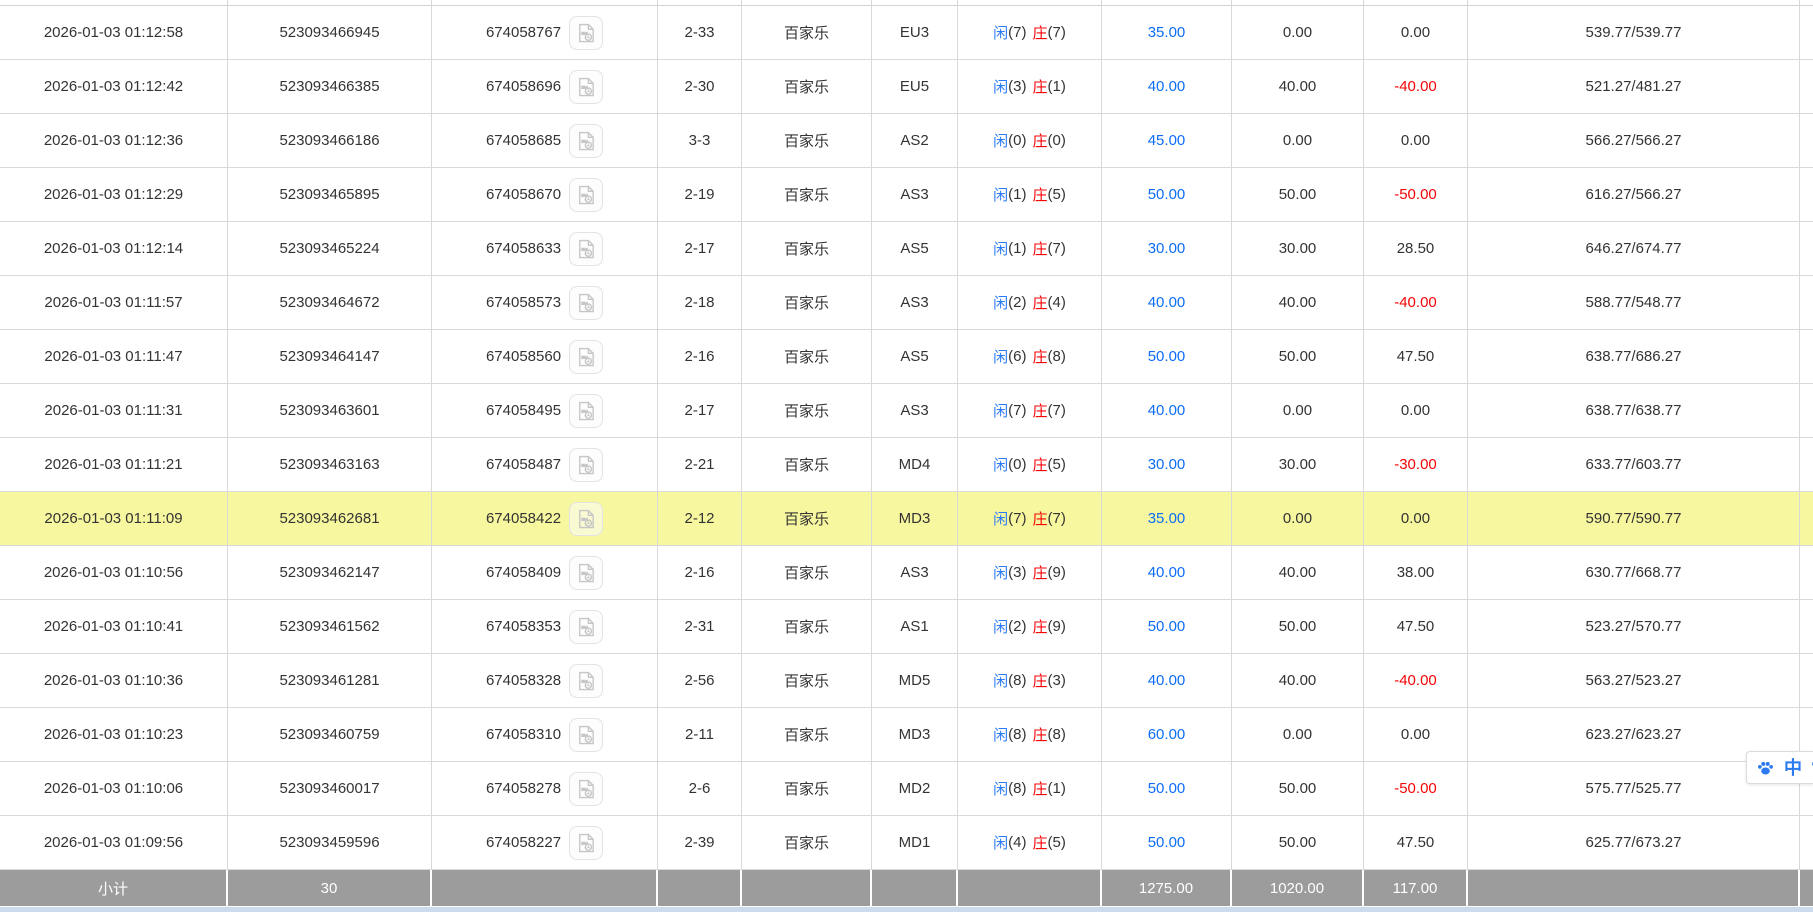  I want to click on cell-balance: 575.77/525.77, so click(1634, 789).